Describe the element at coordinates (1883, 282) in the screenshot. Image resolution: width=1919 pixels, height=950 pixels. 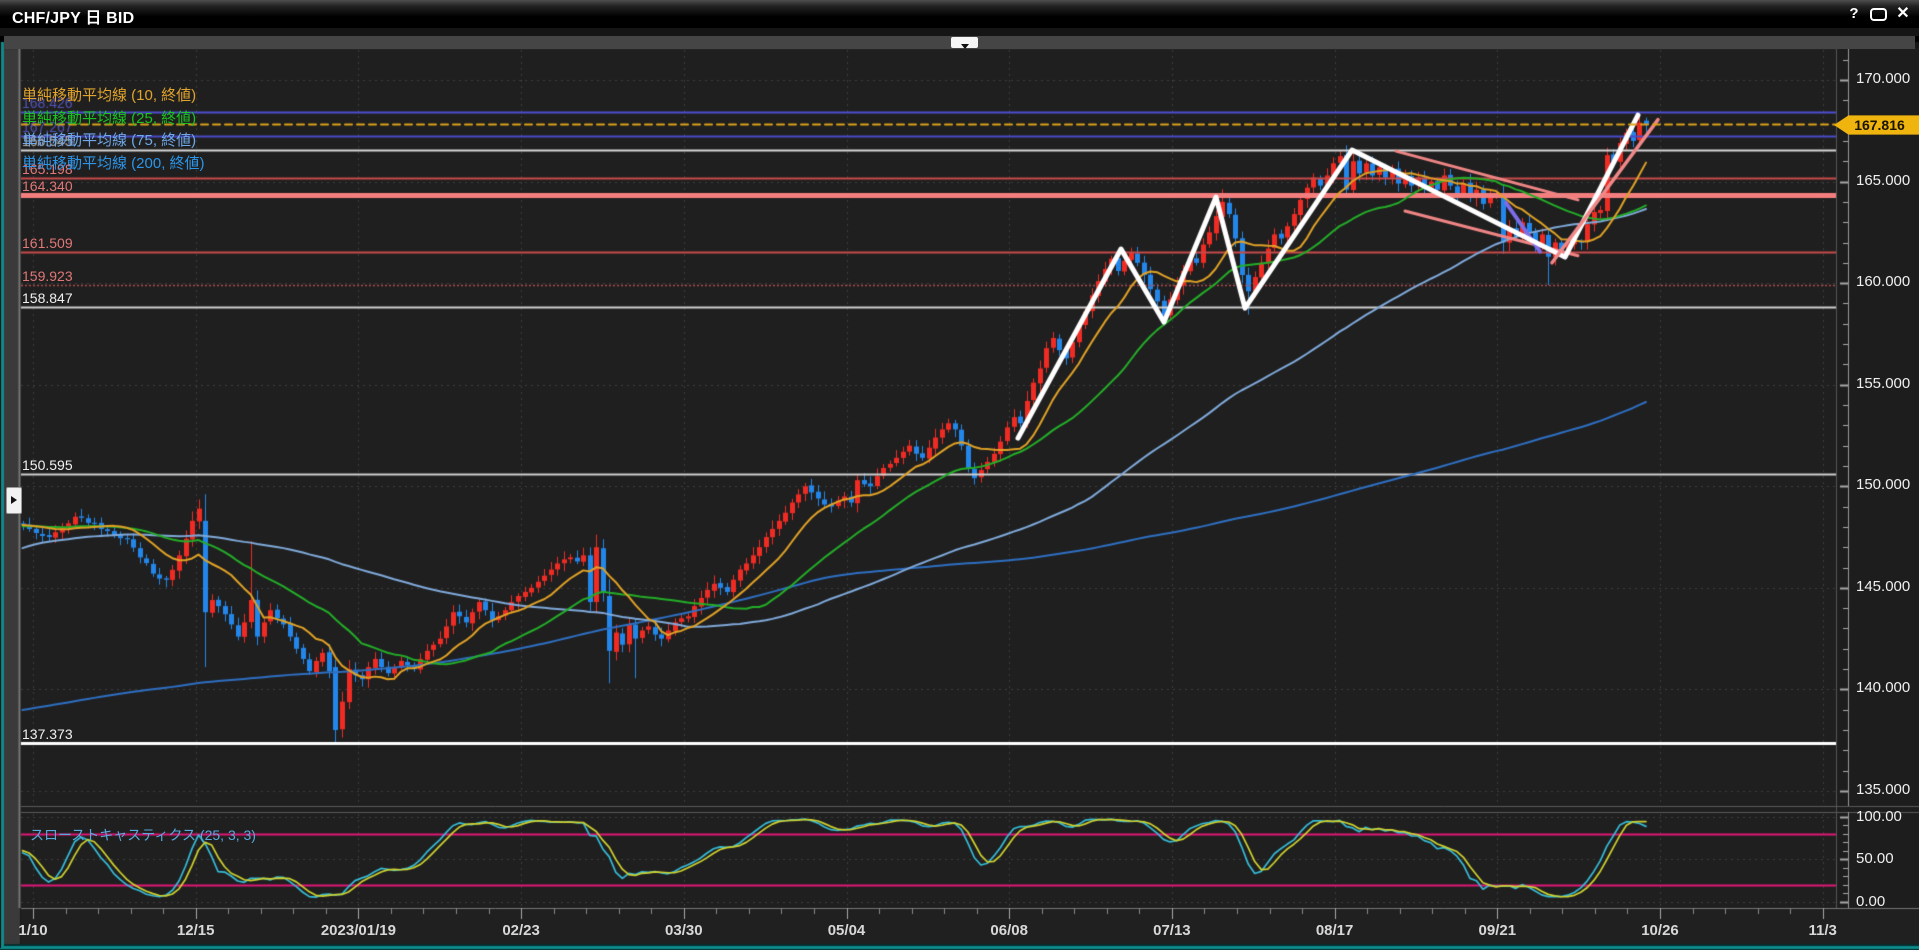
I see `price-axis-label: 160.000` at that location.